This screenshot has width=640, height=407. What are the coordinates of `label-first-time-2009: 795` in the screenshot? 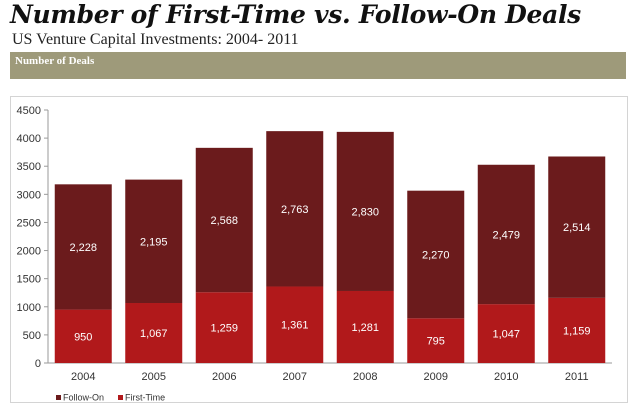 It's located at (436, 342).